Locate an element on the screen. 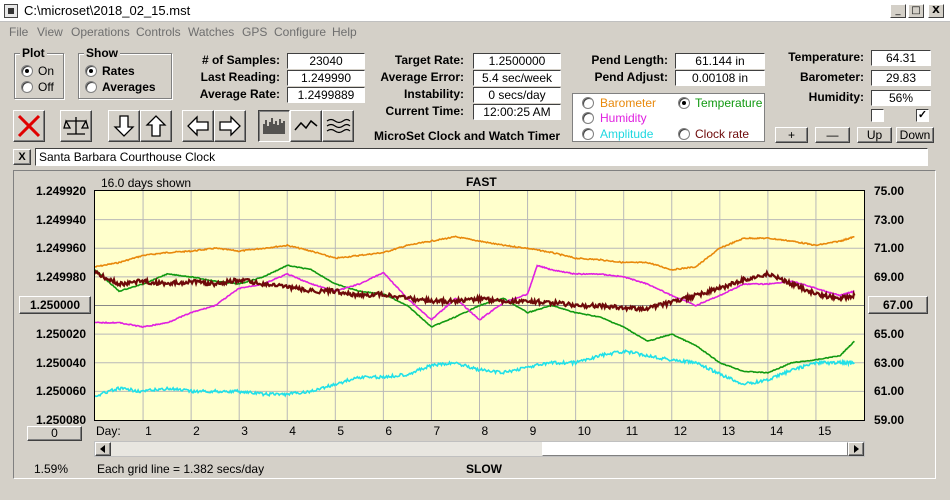  day-axis-title: Day: is located at coordinates (108, 431).